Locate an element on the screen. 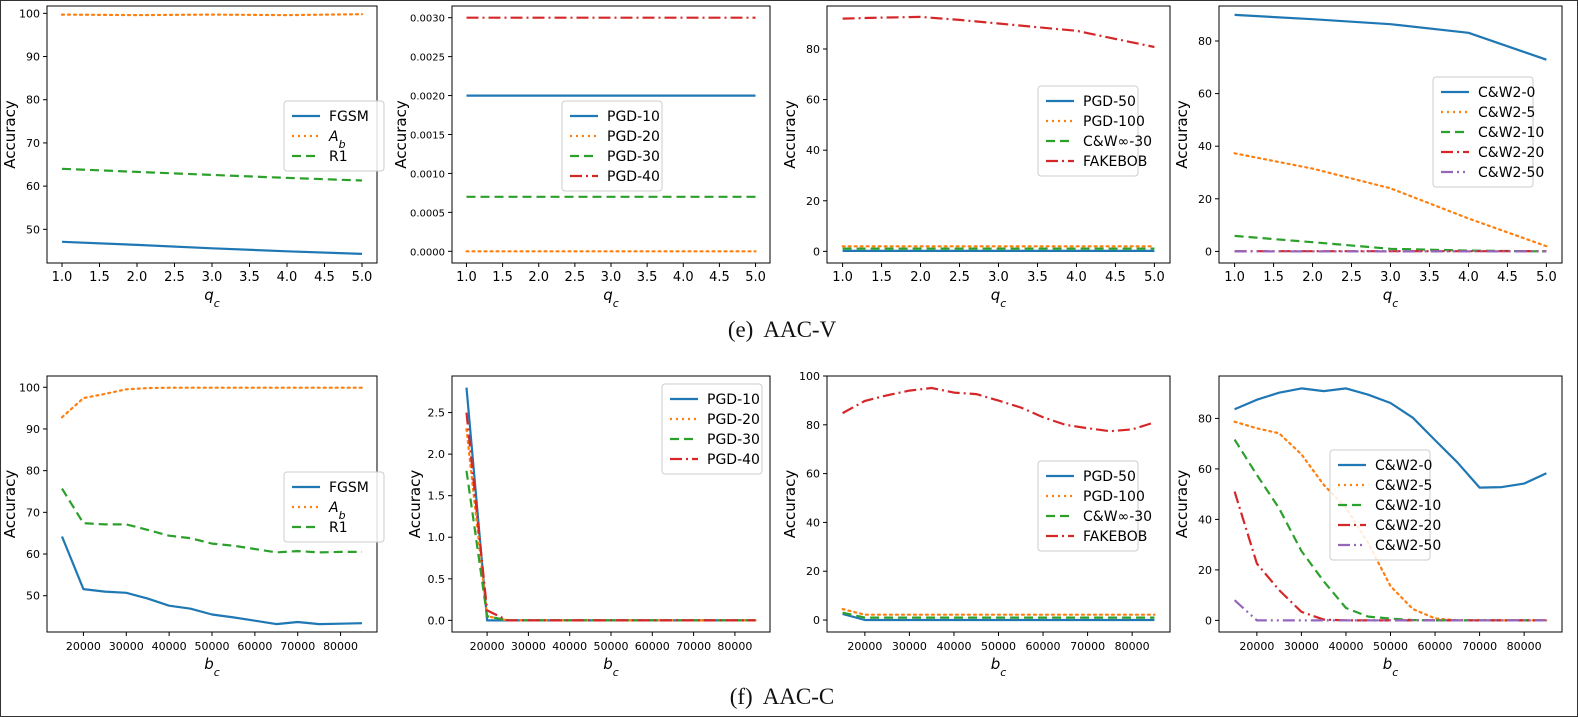  y-tick-label: 0.0000 is located at coordinates (427, 252).